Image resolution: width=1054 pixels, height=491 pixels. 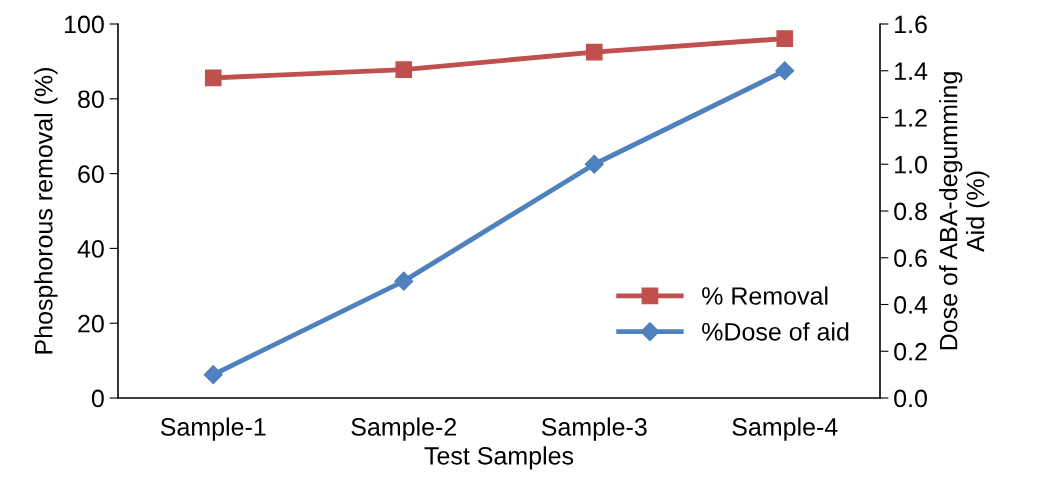 What do you see at coordinates (911, 24) in the screenshot?
I see `y2-tick-label: 1.6` at bounding box center [911, 24].